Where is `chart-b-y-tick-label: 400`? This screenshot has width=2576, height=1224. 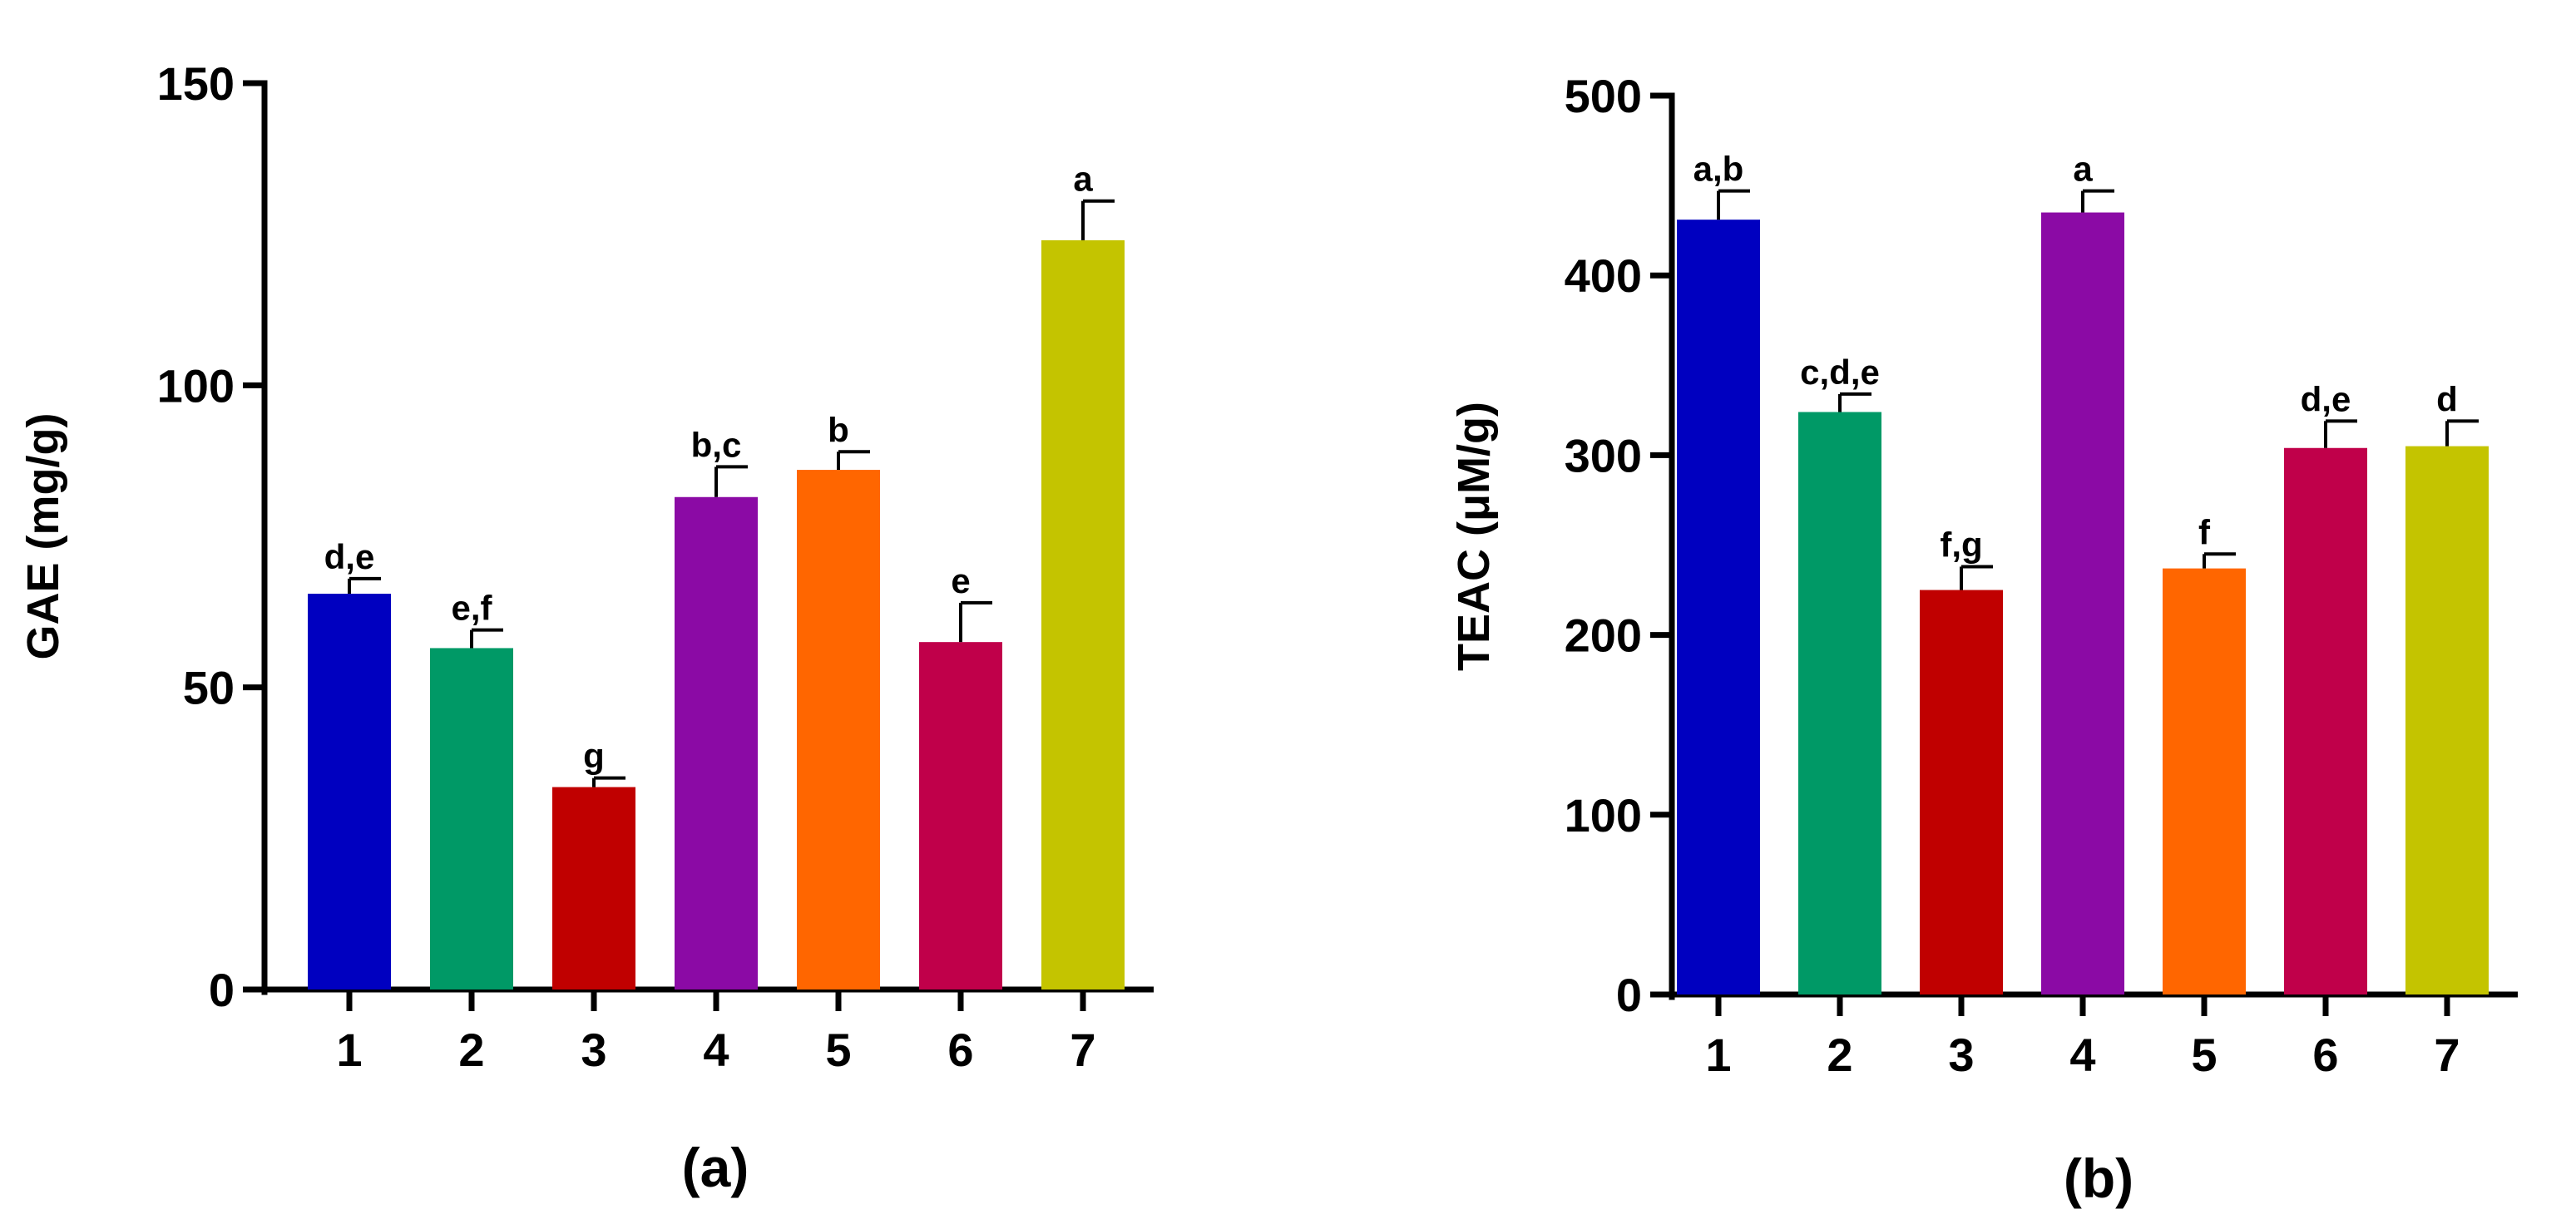 chart-b-y-tick-label: 400 is located at coordinates (1603, 275).